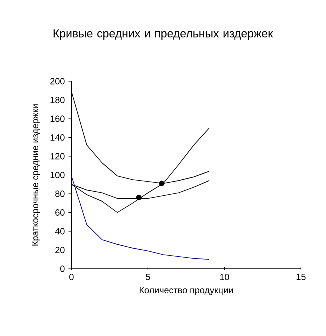 This screenshot has height=336, width=326. What do you see at coordinates (62, 269) in the screenshot?
I see `y-tick-label: 0` at bounding box center [62, 269].